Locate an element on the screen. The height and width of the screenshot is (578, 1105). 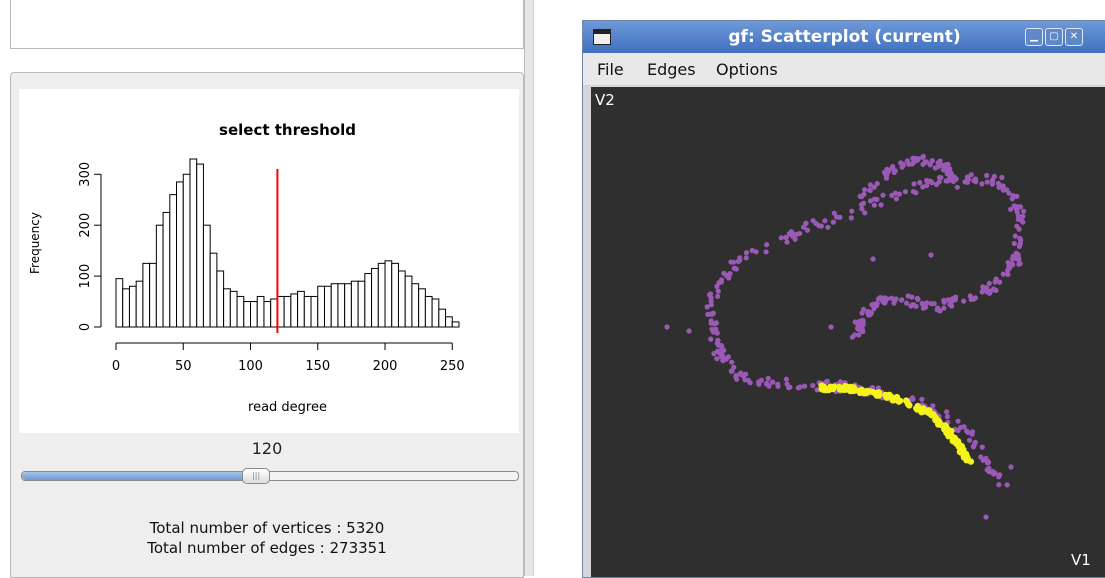
x-tick-label: 100 is located at coordinates (250, 366).